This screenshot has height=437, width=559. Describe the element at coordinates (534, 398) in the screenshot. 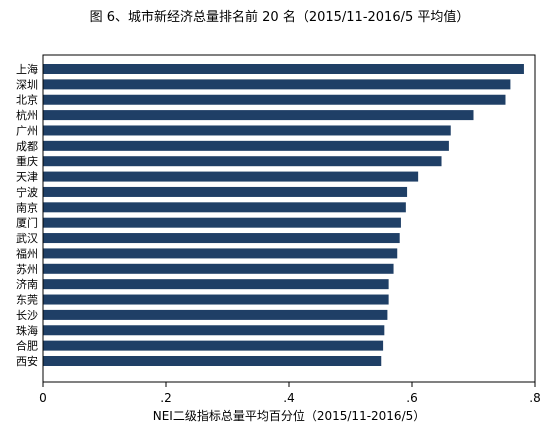

I see `x-tick-label: .8` at that location.